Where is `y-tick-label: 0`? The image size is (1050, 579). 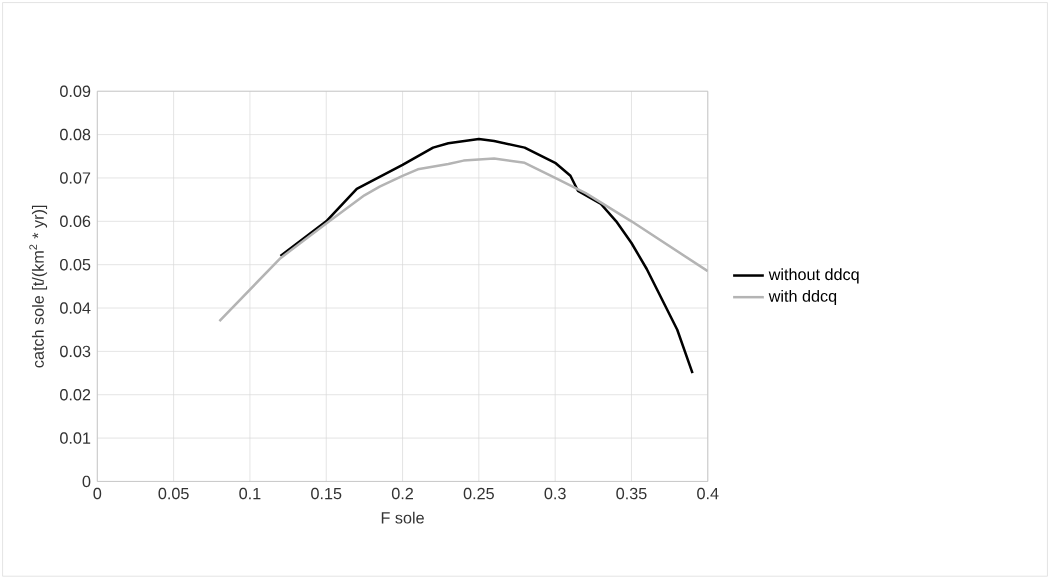 y-tick-label: 0 is located at coordinates (86, 481).